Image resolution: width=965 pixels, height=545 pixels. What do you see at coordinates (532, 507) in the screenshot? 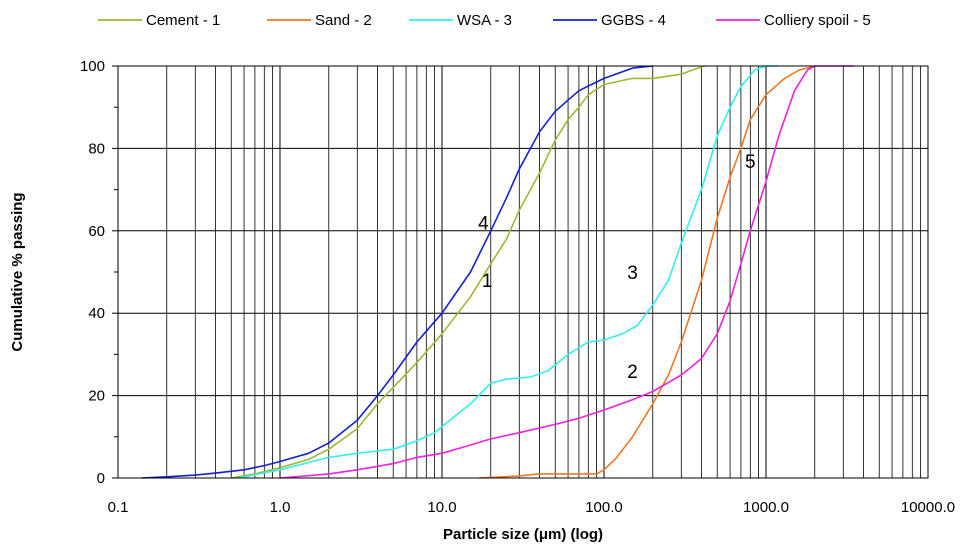
I see `x-tick-labels: 0.1 1.0 10.0 100.0 1000.0 10000.0` at bounding box center [532, 507].